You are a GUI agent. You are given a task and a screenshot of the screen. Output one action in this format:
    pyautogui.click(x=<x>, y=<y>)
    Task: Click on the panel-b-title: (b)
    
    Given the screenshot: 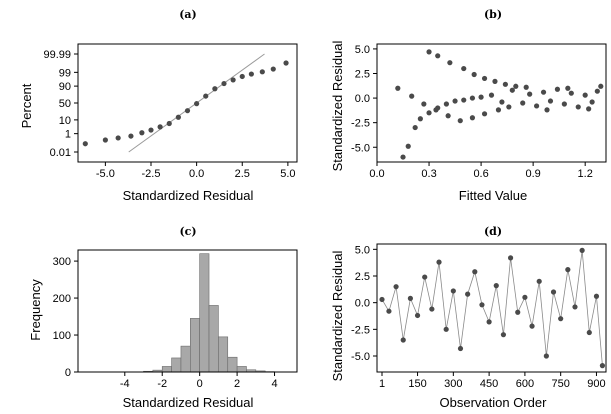 What is the action you would take?
    pyautogui.click(x=493, y=14)
    